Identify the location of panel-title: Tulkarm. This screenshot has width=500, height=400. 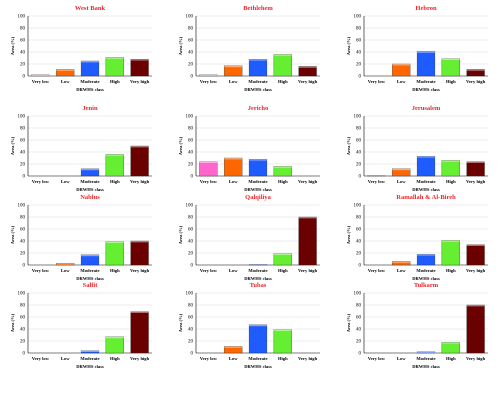
(426, 285).